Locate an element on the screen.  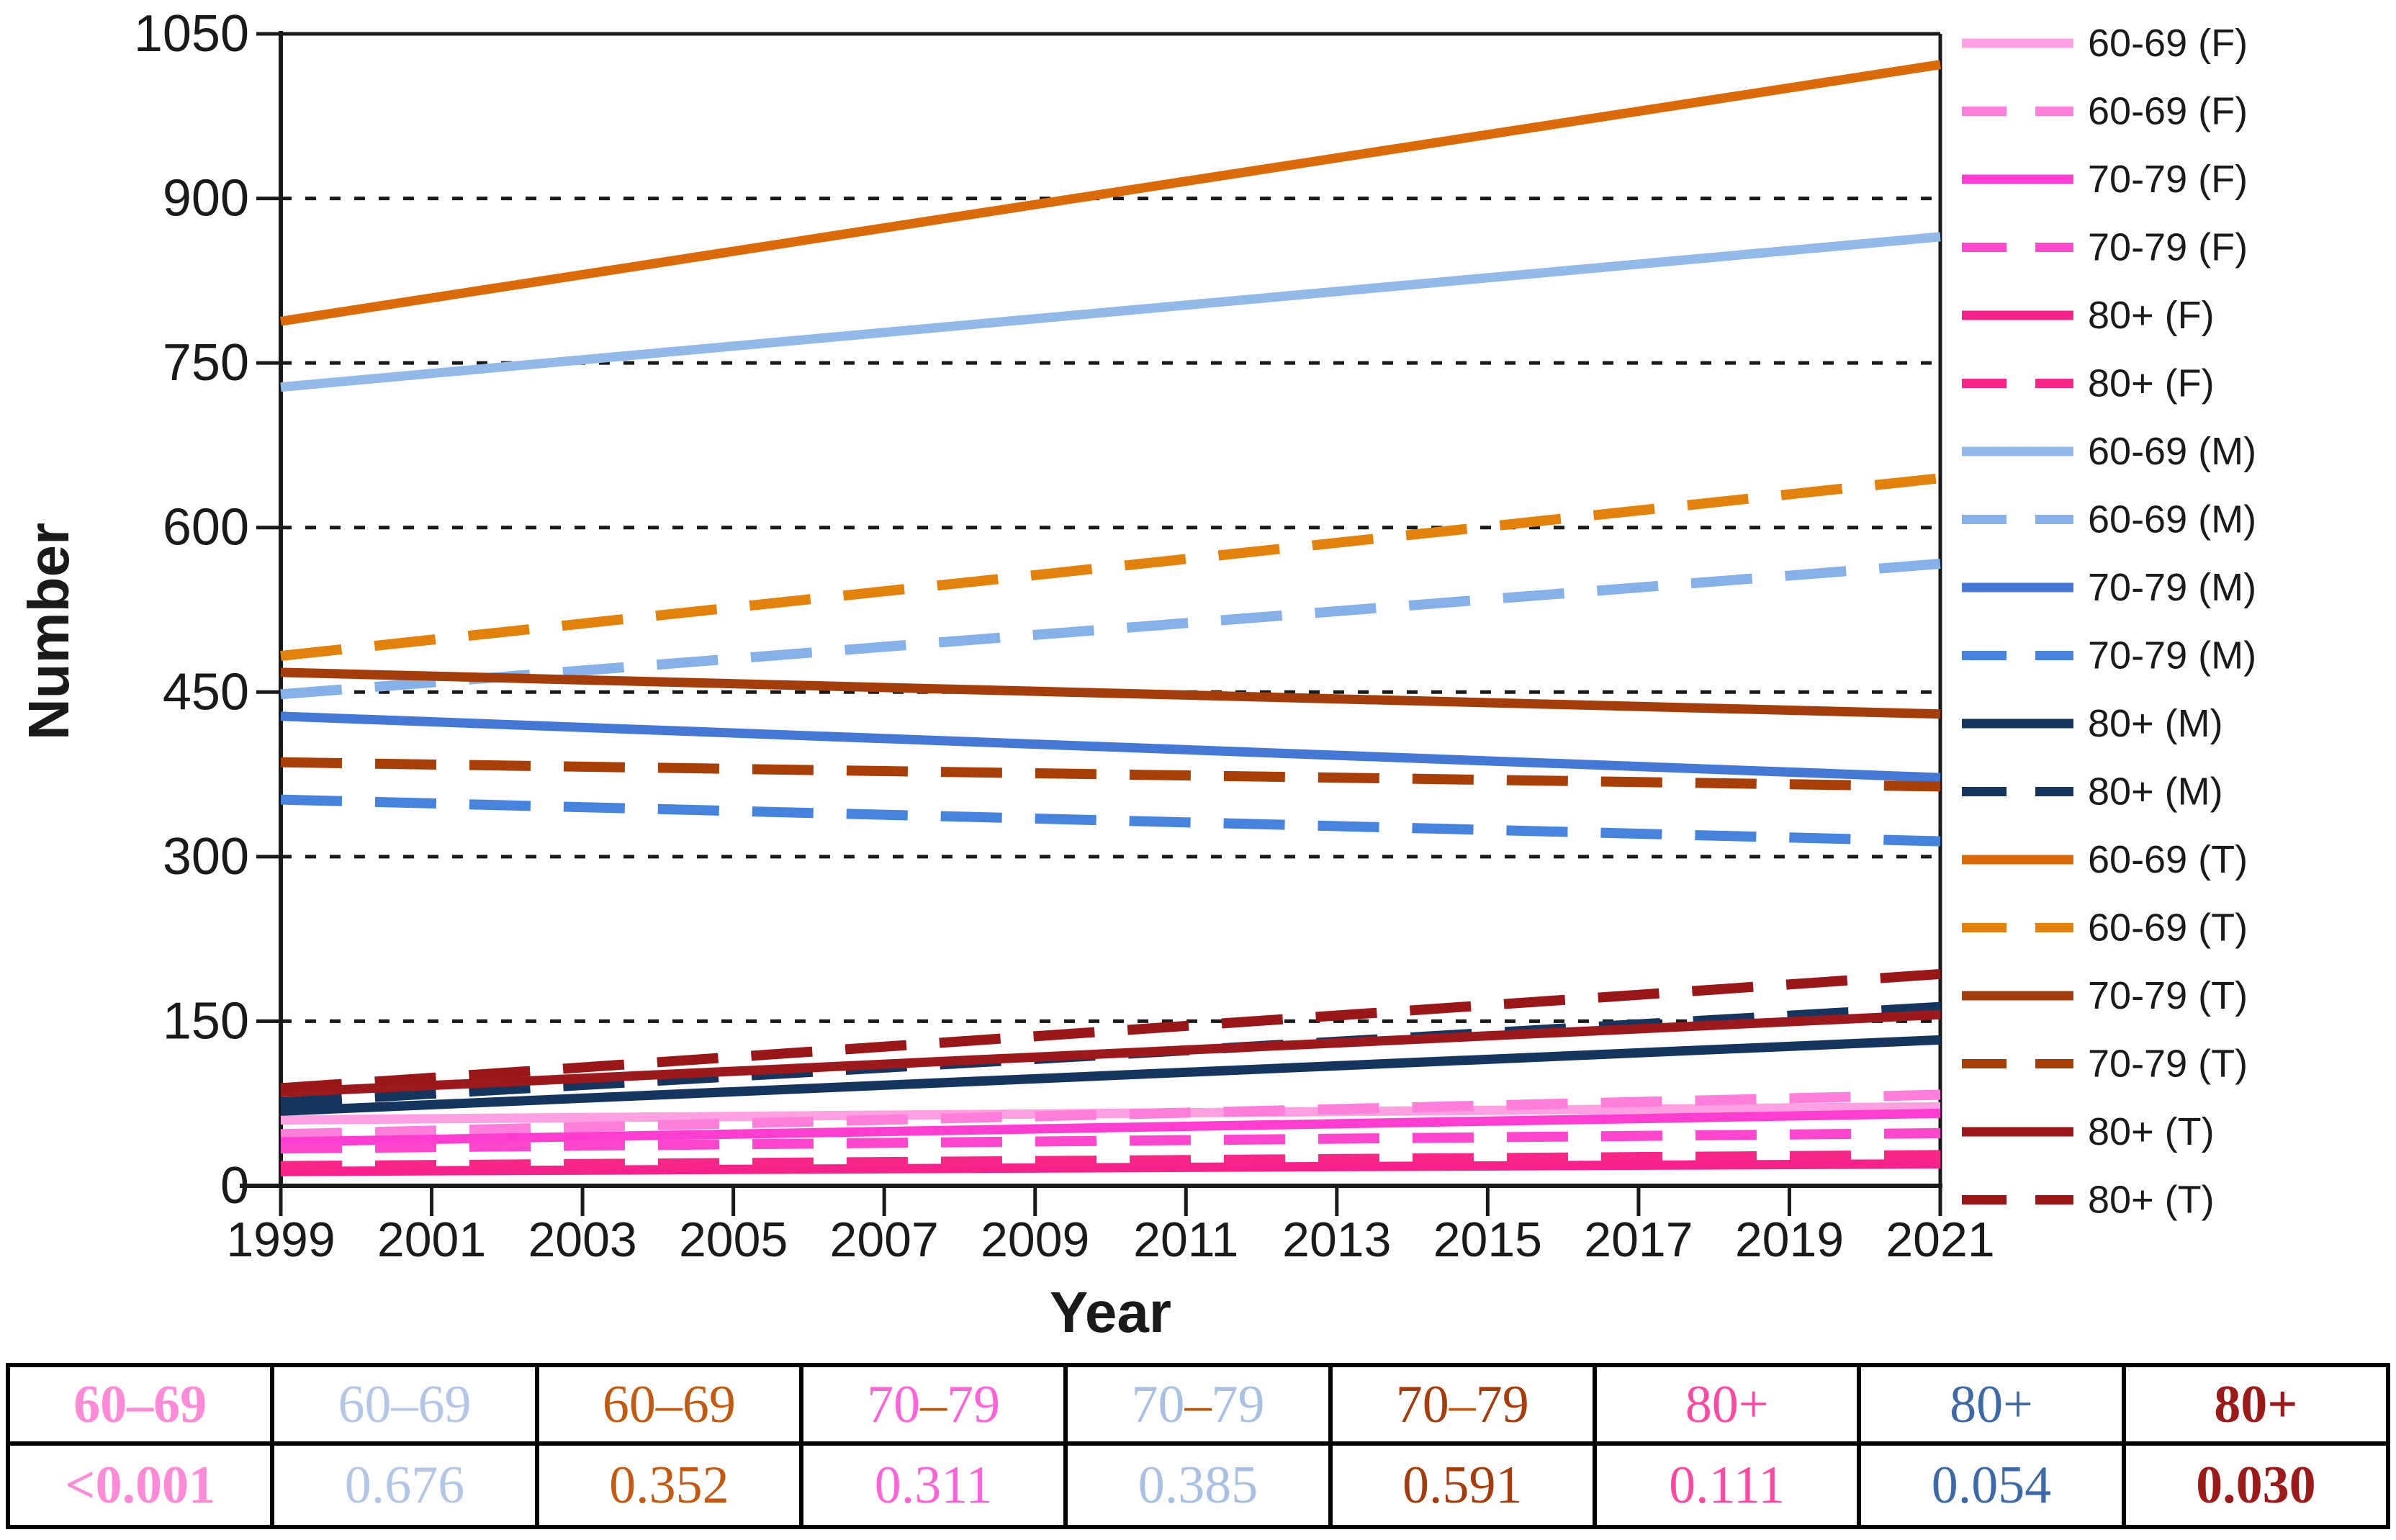
x-tick-label-2001: 2001 is located at coordinates (431, 1239).